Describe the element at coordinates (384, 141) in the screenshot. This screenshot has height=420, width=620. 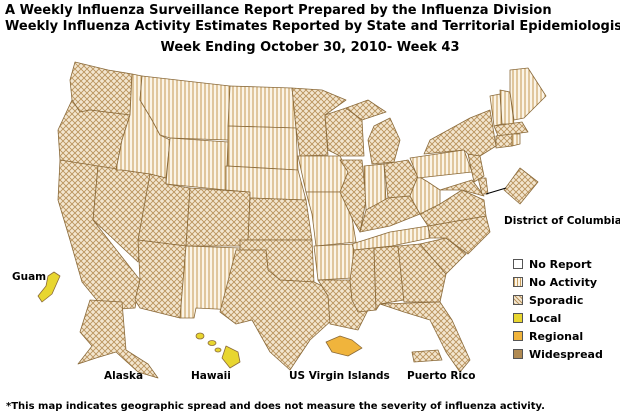
I see `state-michigan` at that location.